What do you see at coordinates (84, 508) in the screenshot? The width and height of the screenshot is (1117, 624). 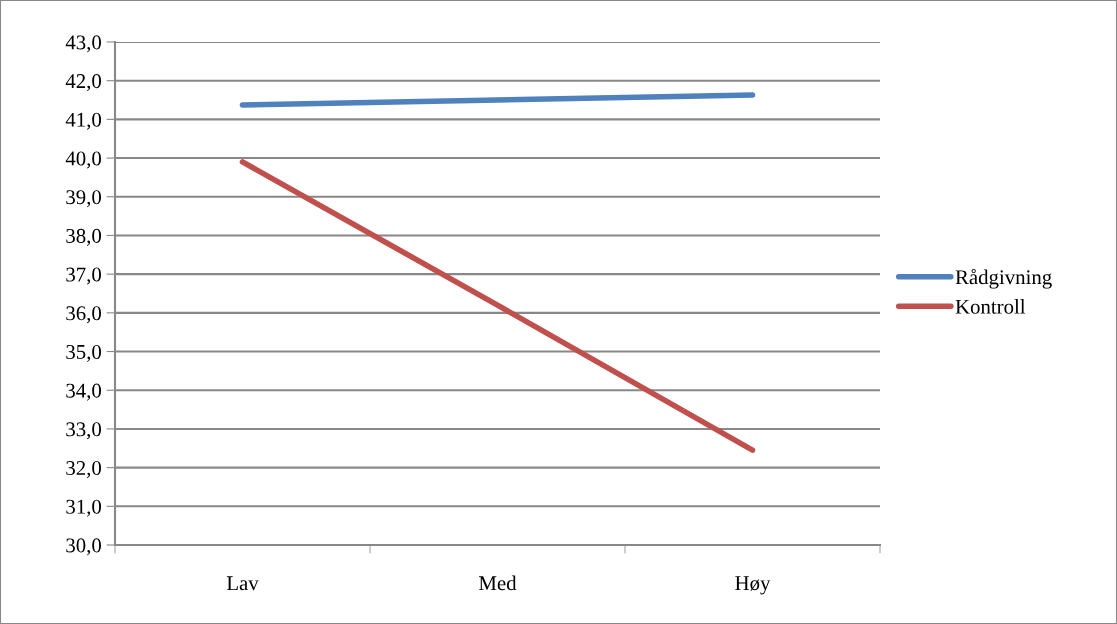 I see `y-tick-label: 31,0` at bounding box center [84, 508].